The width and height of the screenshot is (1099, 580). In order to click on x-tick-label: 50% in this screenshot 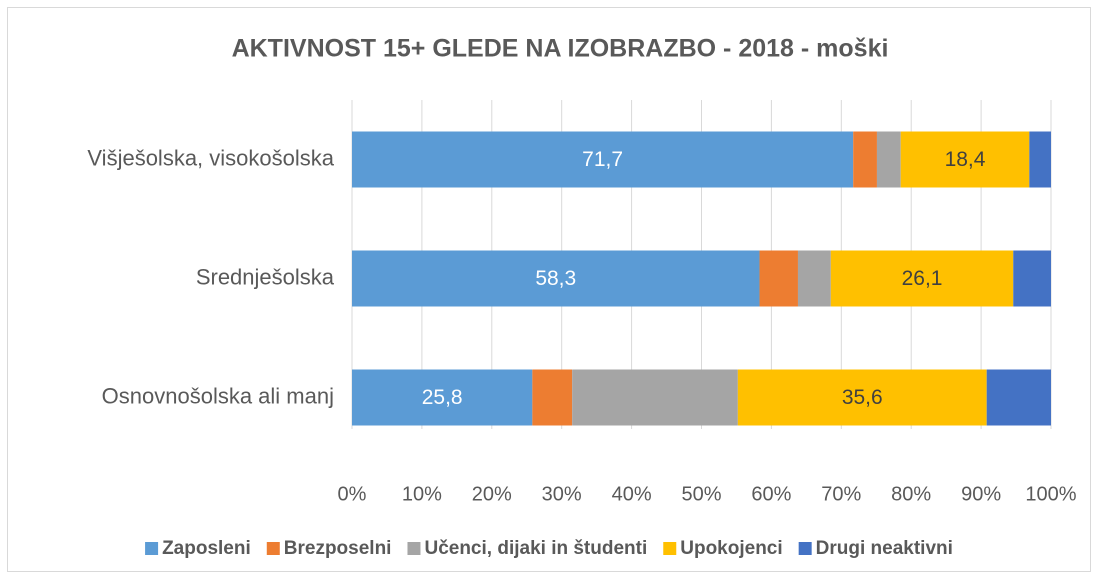, I will do `click(701, 494)`.